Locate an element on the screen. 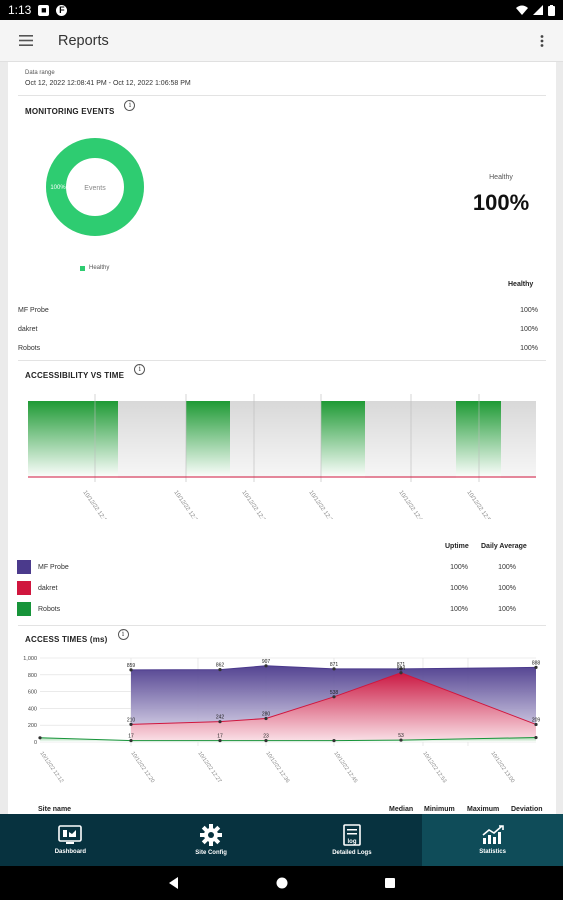 The image size is (563, 900). access-times-header: ACCESS TIMES (ms) i is located at coordinates (77, 635).